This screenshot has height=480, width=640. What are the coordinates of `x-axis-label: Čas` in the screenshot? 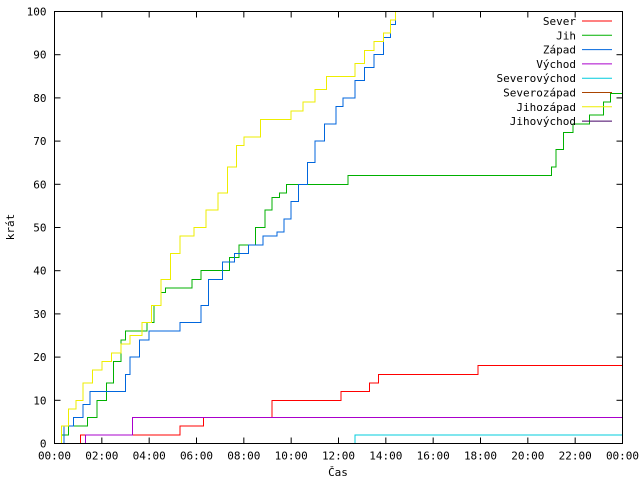 It's located at (338, 472).